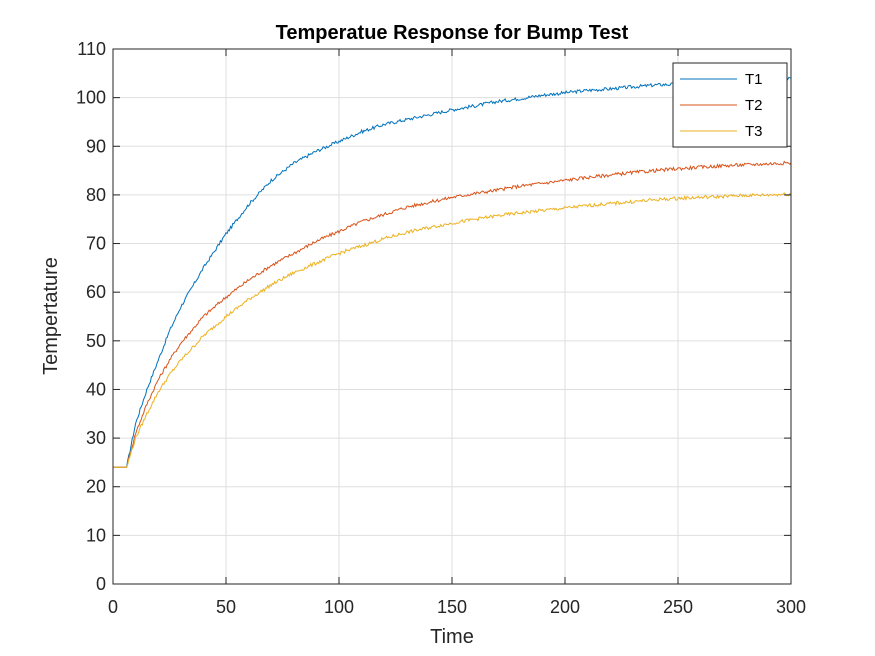 Image resolution: width=875 pixels, height=656 pixels. What do you see at coordinates (96, 244) in the screenshot?
I see `y-tick-label: 70` at bounding box center [96, 244].